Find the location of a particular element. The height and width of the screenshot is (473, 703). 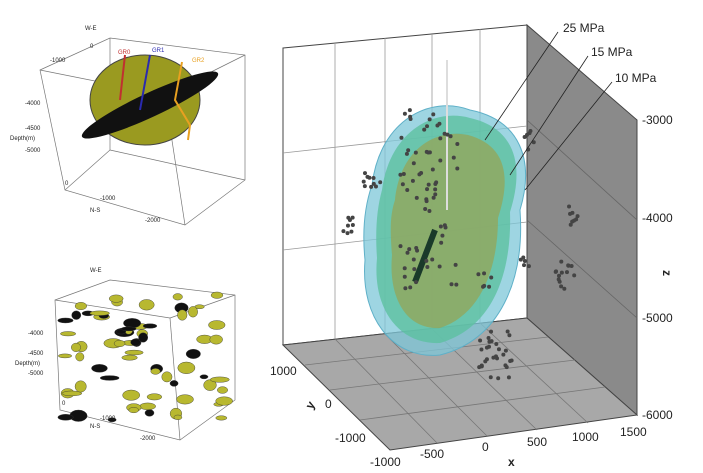

we-label: W-E is located at coordinates (96, 271).